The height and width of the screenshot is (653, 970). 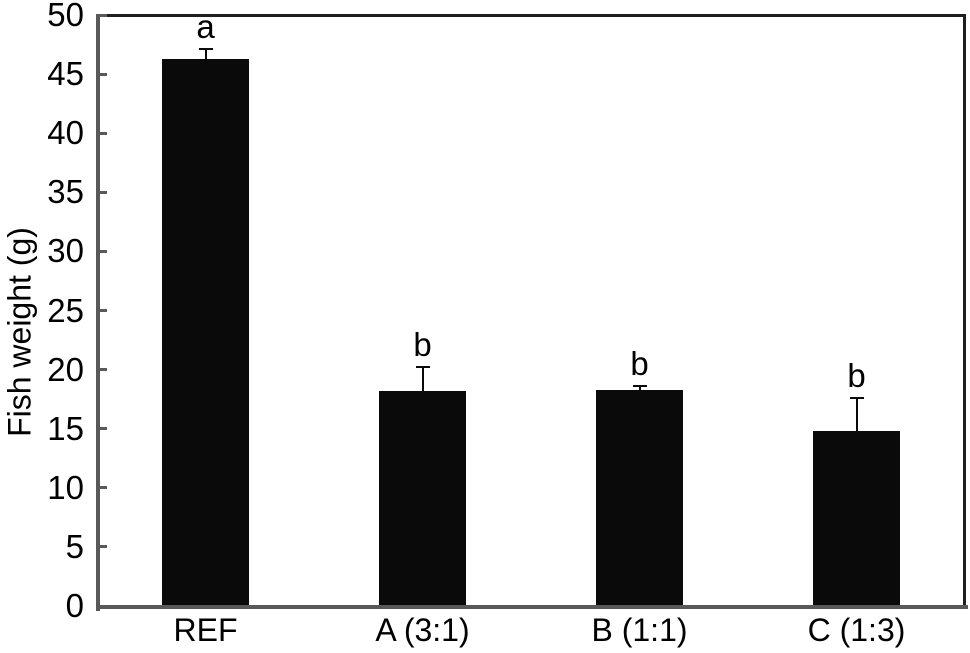 What do you see at coordinates (205, 333) in the screenshot?
I see `bar-ref` at bounding box center [205, 333].